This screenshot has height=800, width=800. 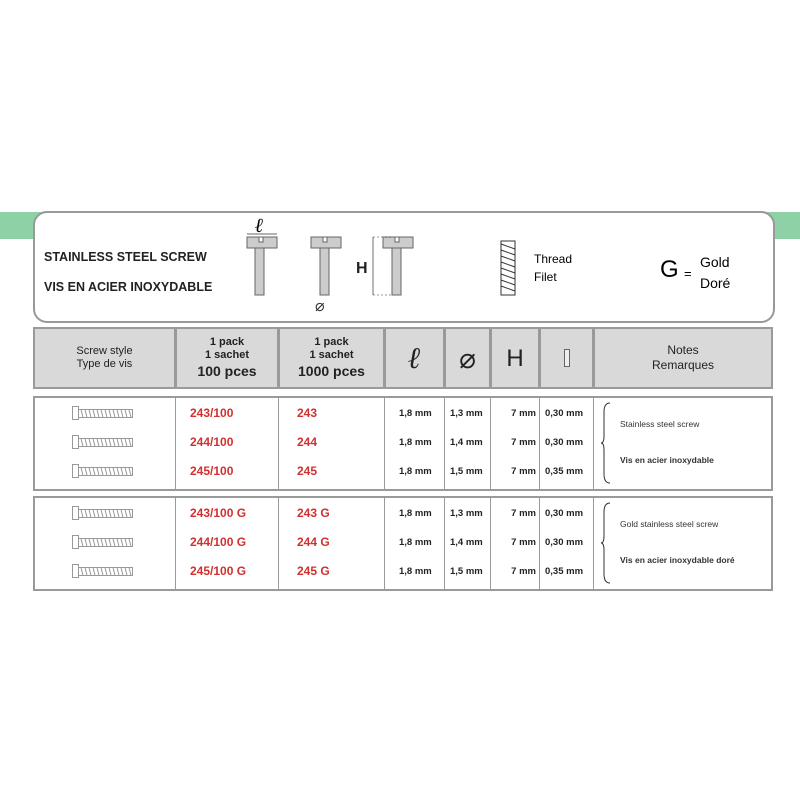 What do you see at coordinates (307, 442) in the screenshot?
I see `ref-1000: 244` at bounding box center [307, 442].